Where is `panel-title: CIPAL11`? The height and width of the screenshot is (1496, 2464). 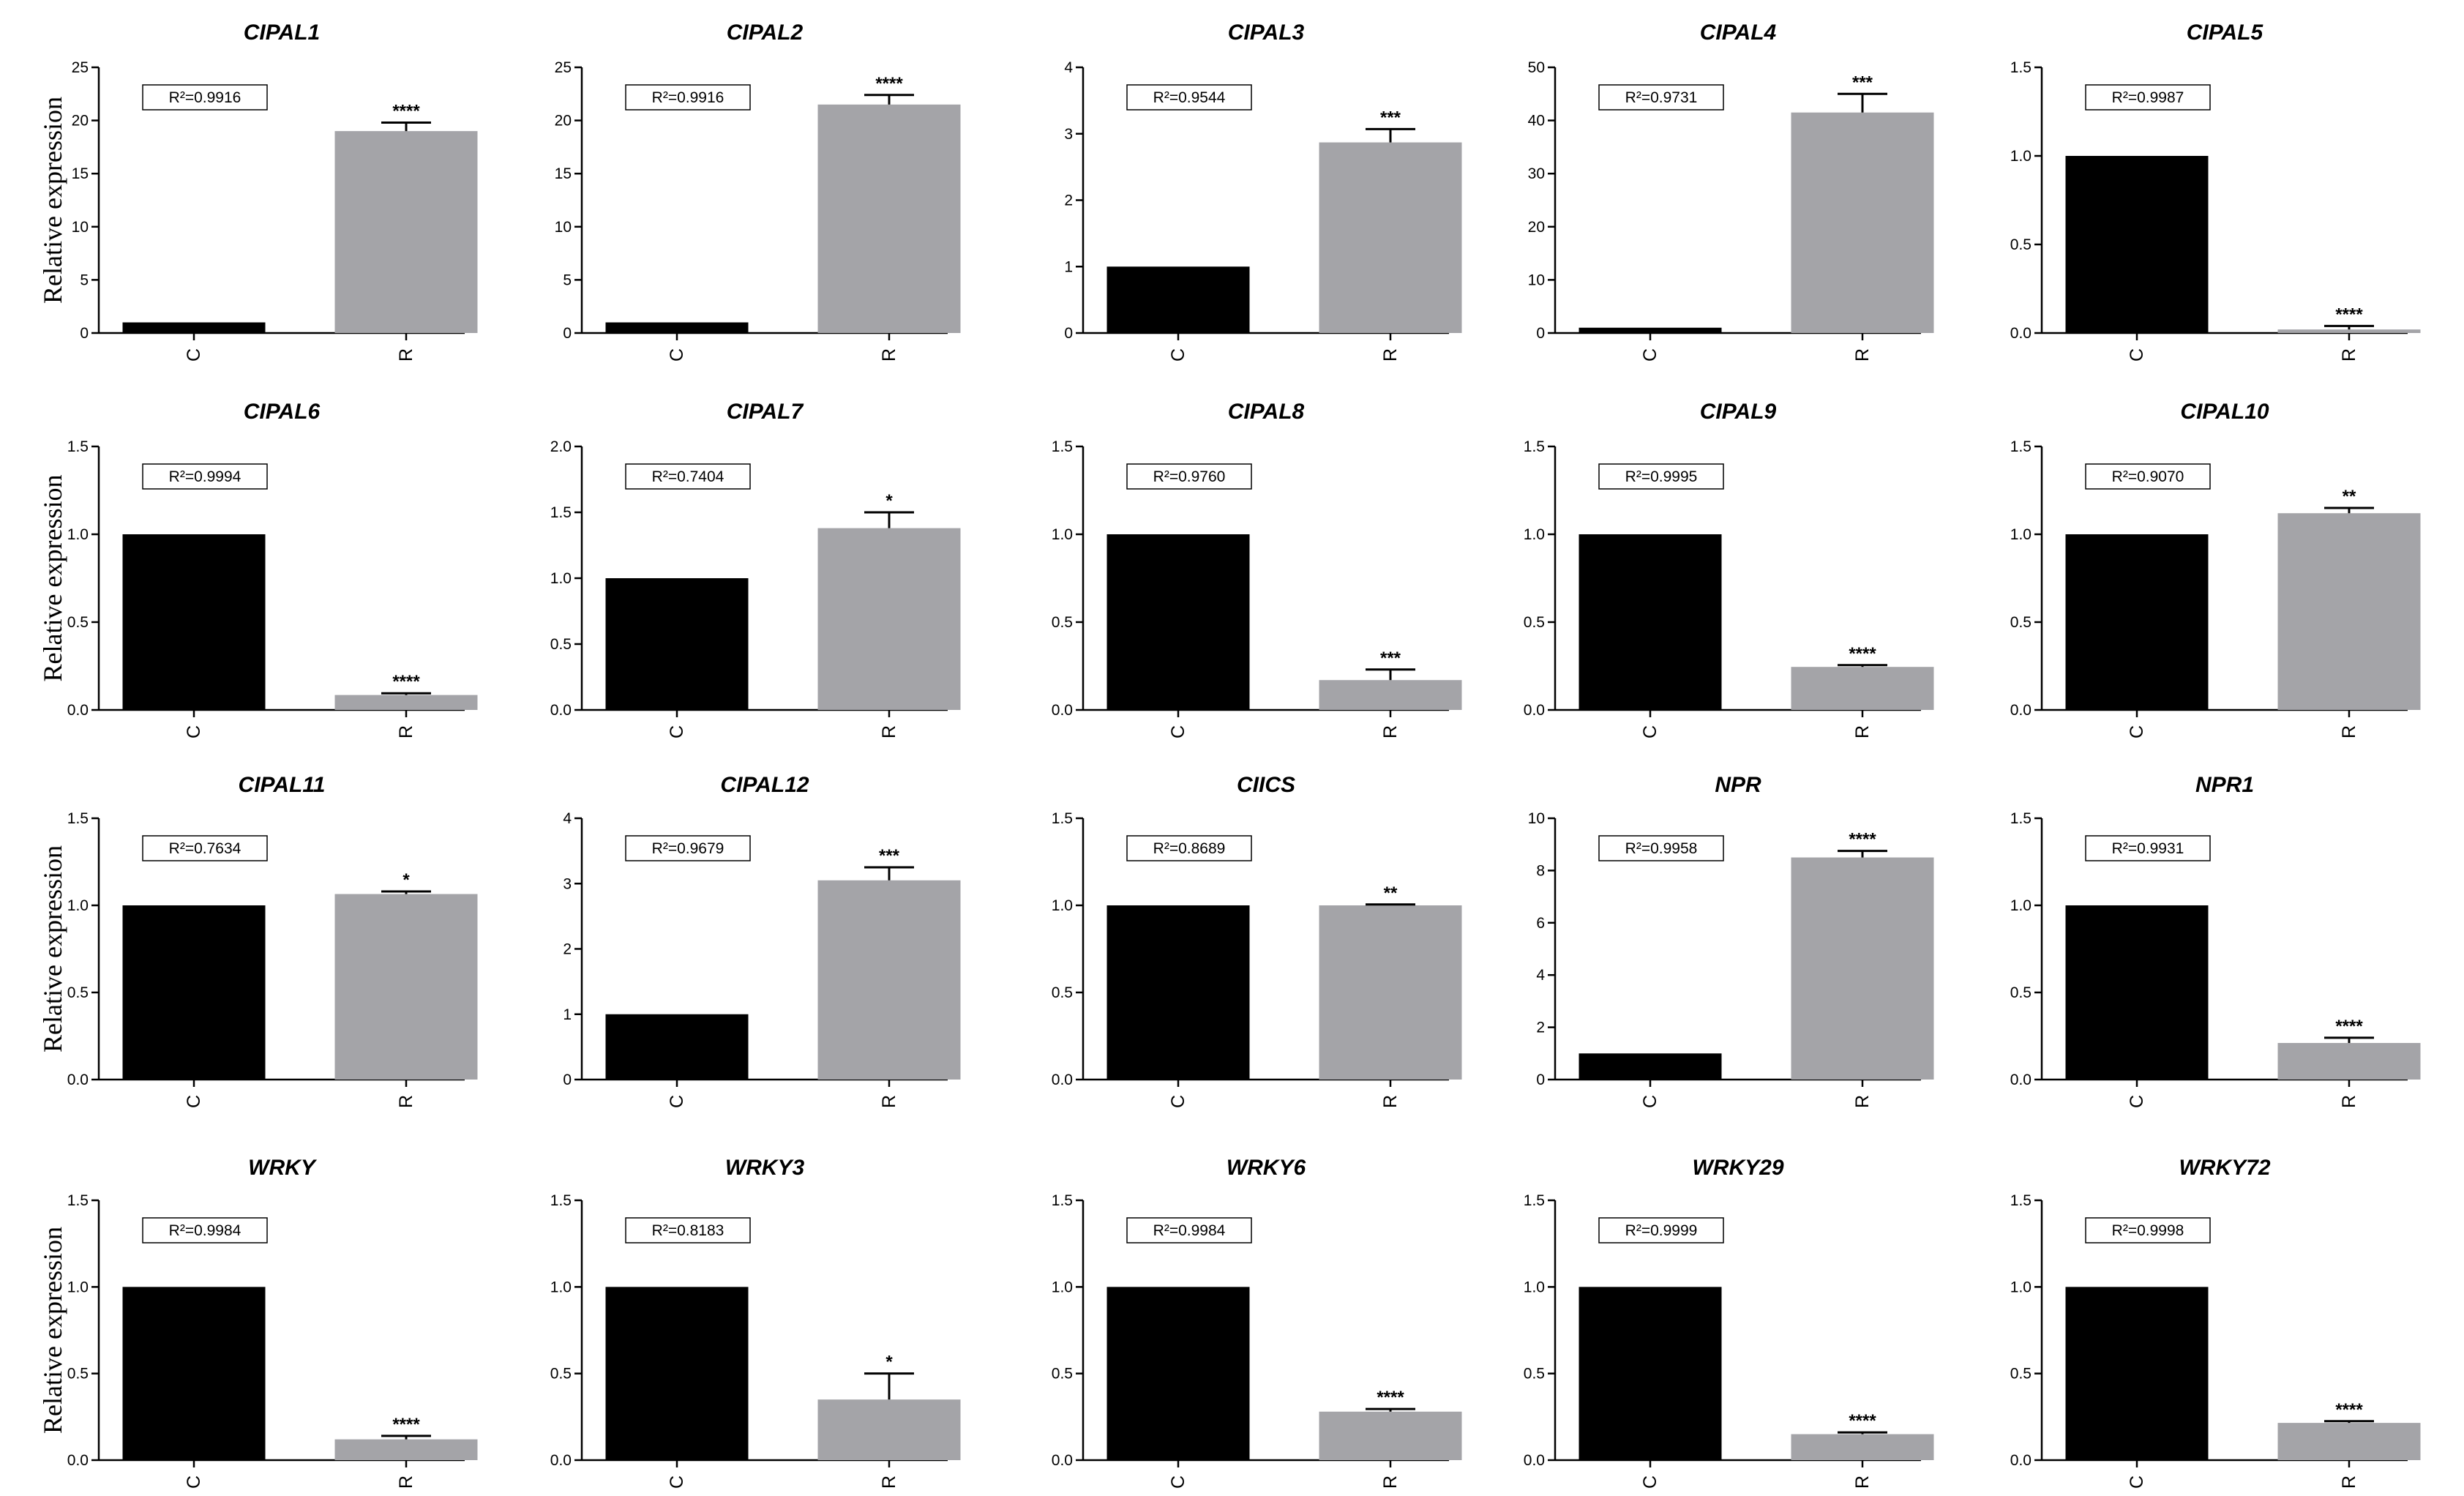 panel-title: CIPAL11 is located at coordinates (282, 785).